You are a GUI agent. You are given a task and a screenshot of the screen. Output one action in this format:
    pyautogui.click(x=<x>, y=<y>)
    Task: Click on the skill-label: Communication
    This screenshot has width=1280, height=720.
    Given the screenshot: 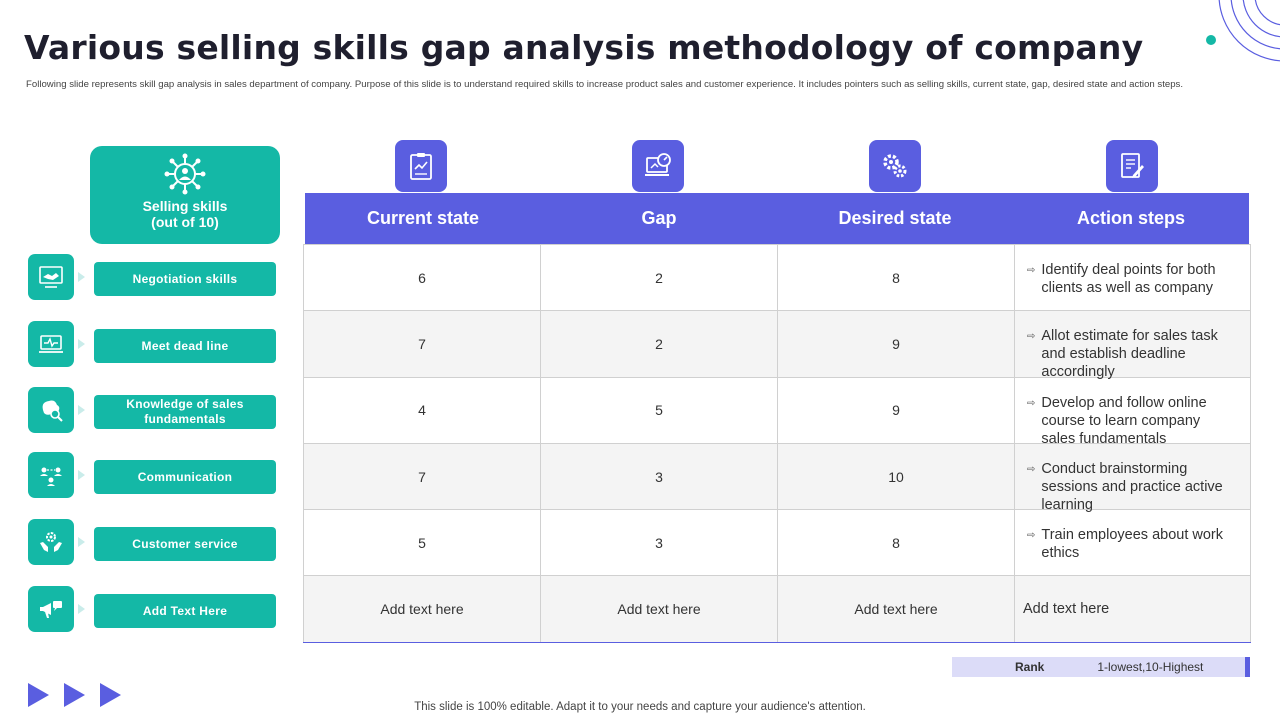 What is the action you would take?
    pyautogui.click(x=185, y=477)
    